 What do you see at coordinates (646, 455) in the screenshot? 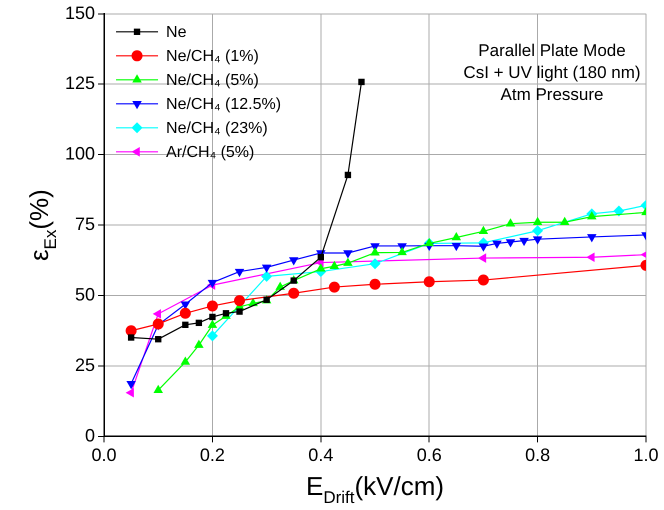
I see `x-tick-label: 1.0` at bounding box center [646, 455].